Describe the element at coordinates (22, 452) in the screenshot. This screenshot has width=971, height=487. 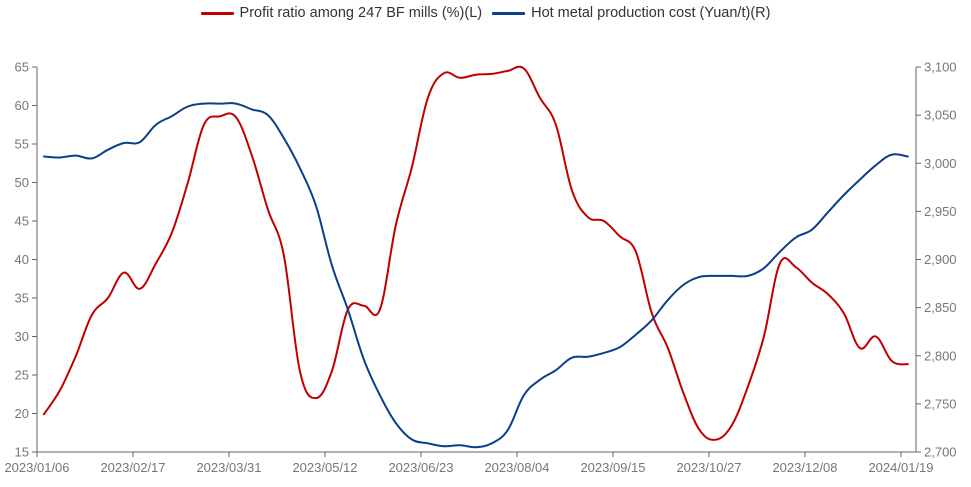
I see `left-axis-tick-label: 15` at that location.